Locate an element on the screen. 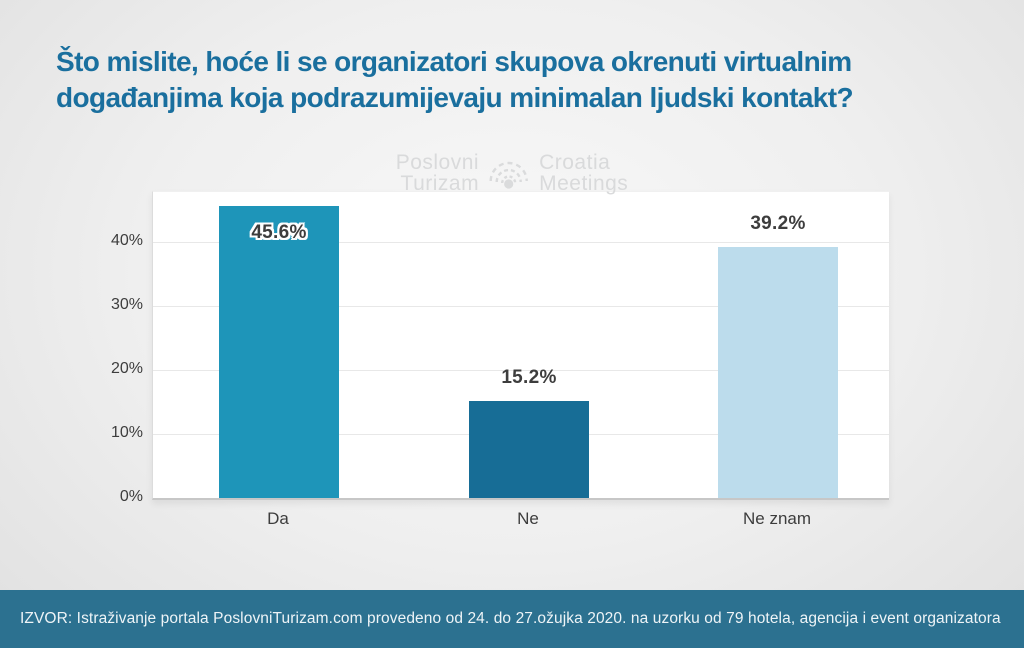 Image resolution: width=1024 pixels, height=648 pixels. x-label-da: Da is located at coordinates (278, 518).